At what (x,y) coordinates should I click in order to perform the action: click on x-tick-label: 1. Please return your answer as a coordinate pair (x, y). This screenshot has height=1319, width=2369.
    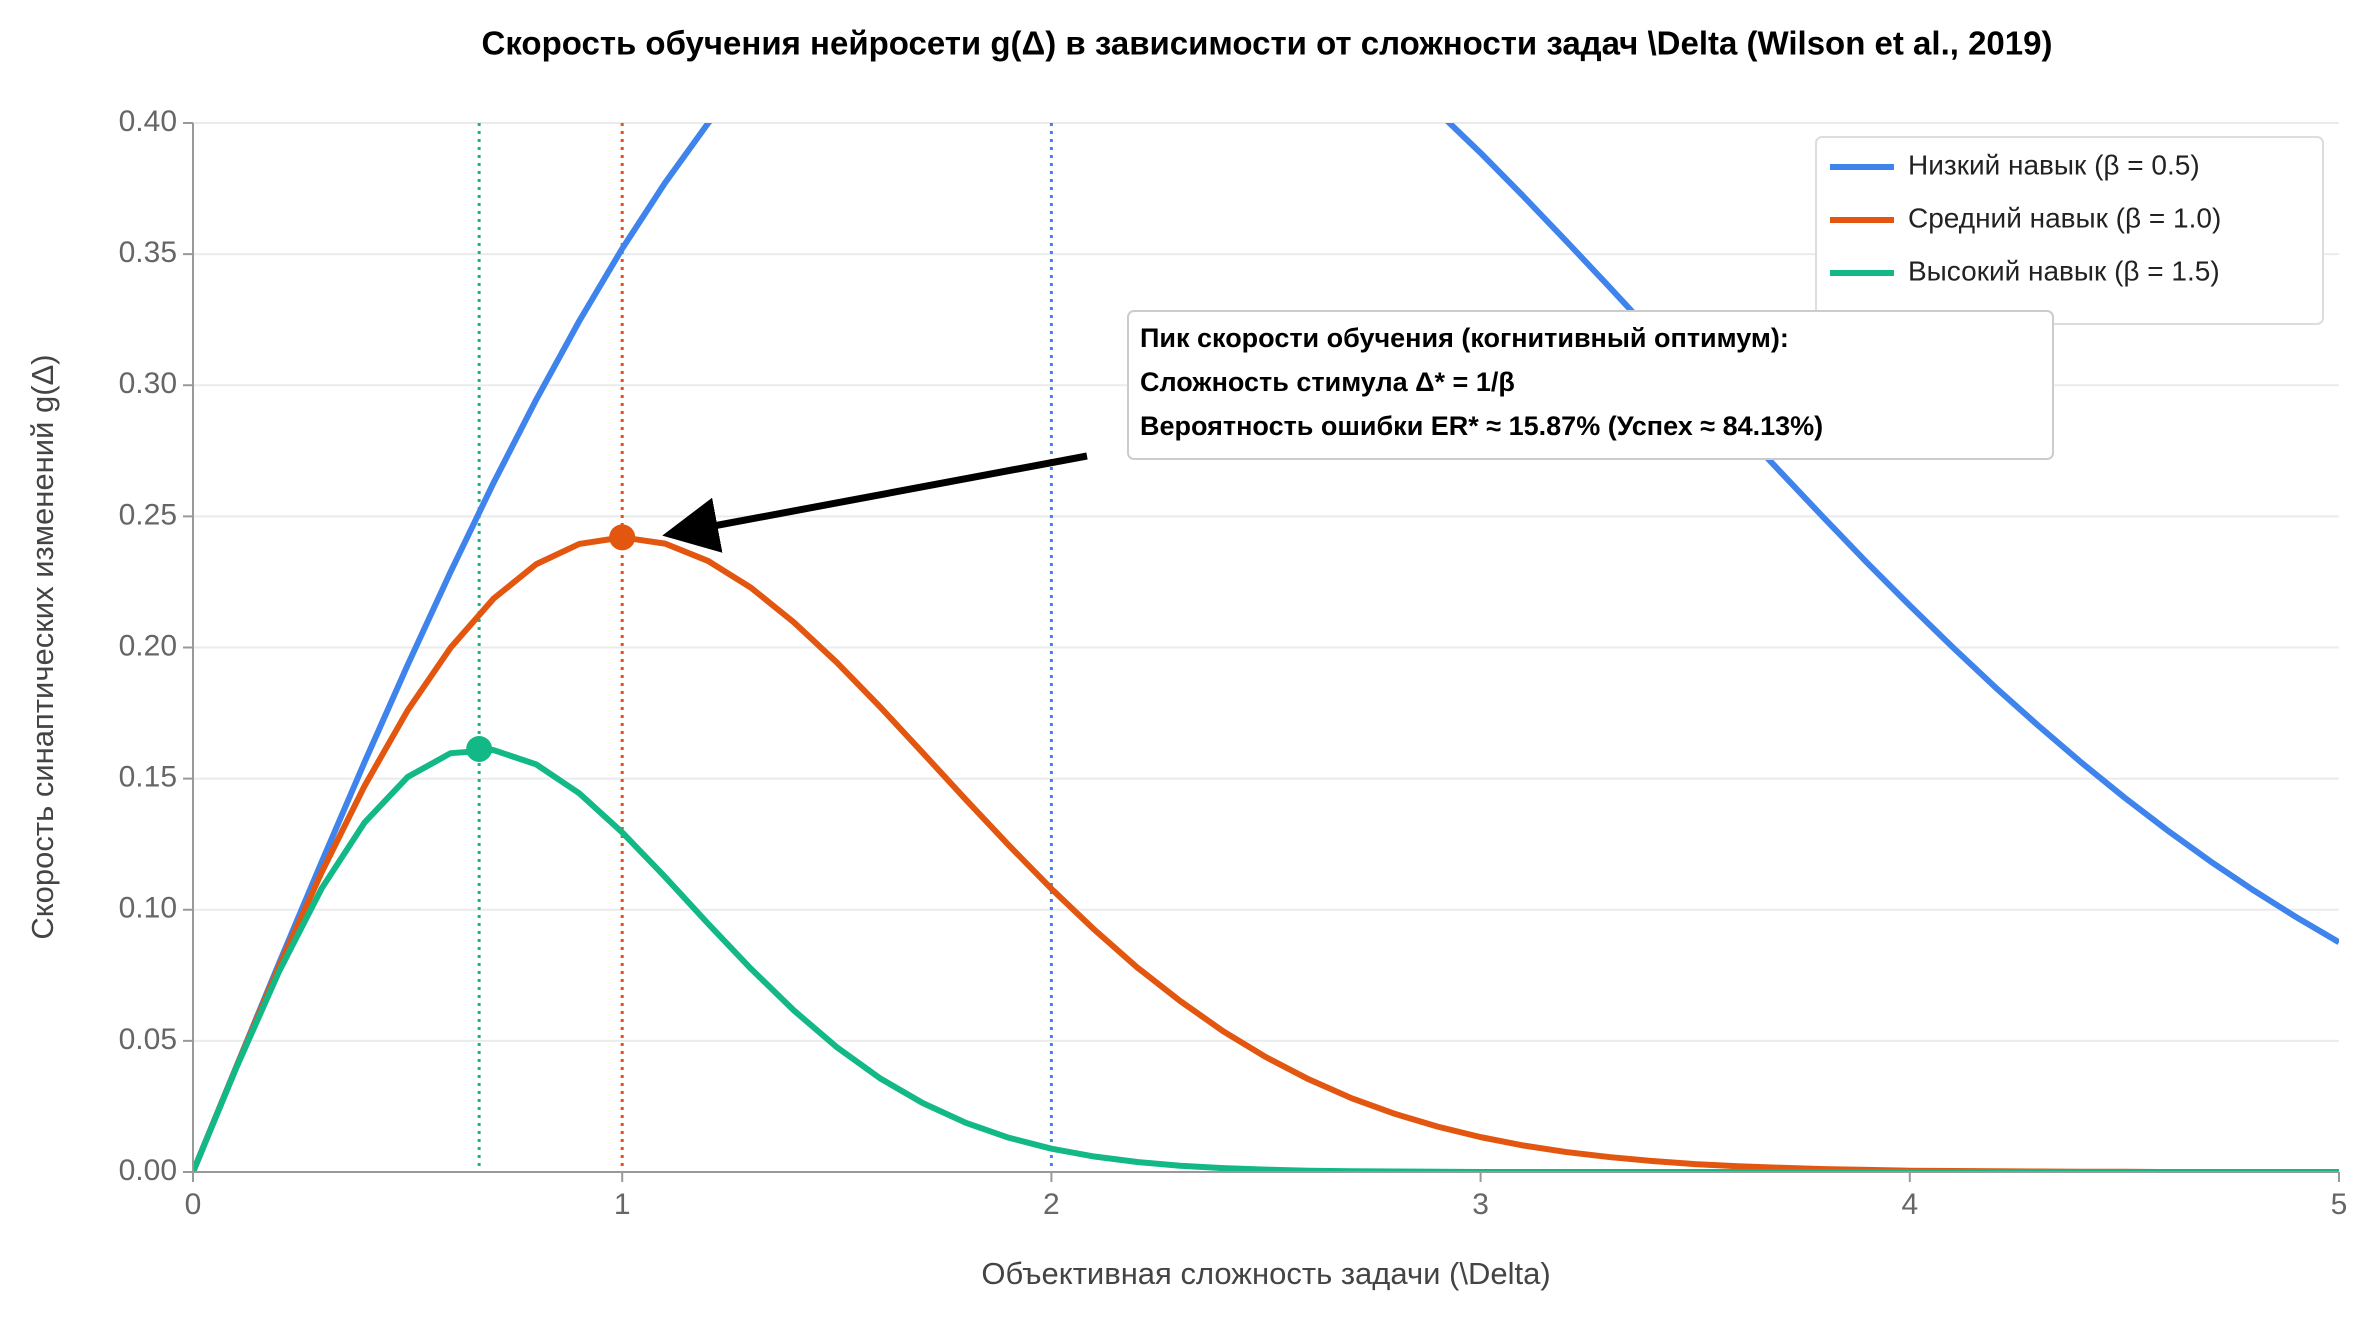
    Looking at the image, I should click on (622, 1204).